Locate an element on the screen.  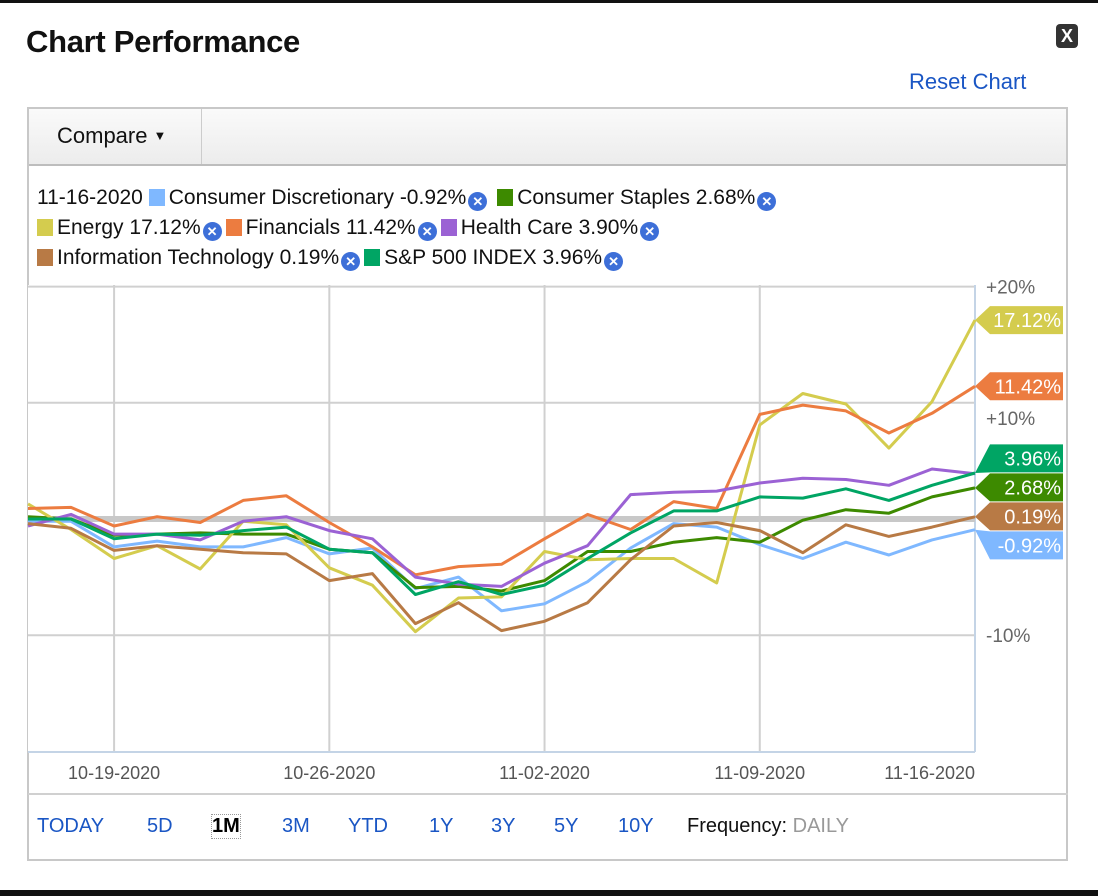
frequency: Frequency: DAILY is located at coordinates (768, 826).